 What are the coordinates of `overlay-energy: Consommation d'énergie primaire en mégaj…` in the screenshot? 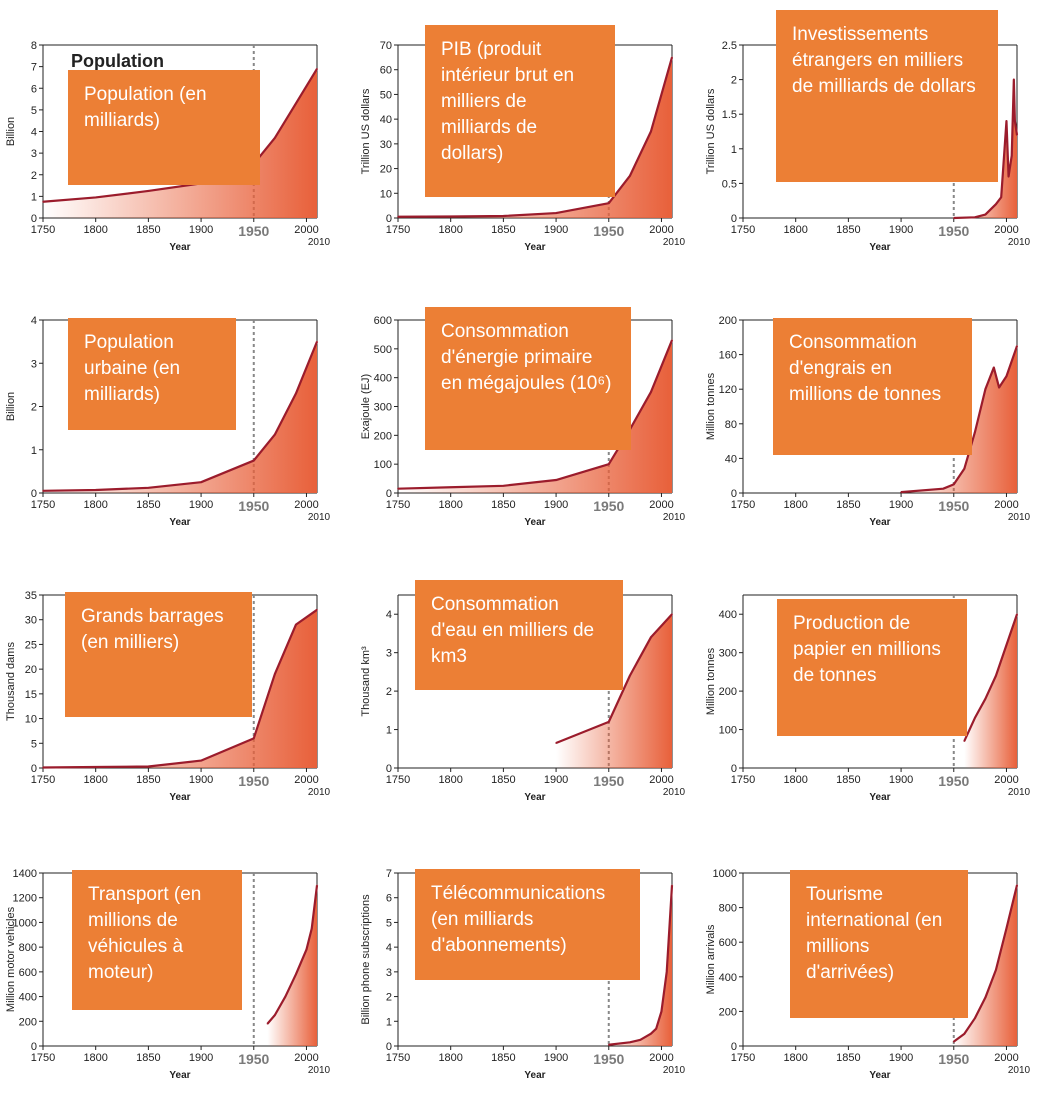 It's located at (528, 378).